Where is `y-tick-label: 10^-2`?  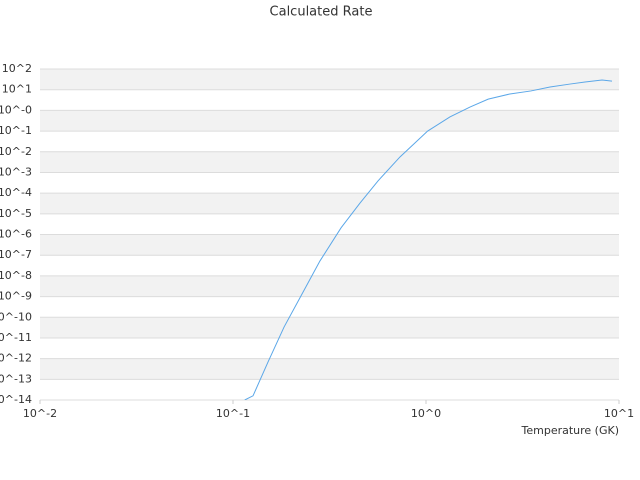
y-tick-label: 10^-2 is located at coordinates (16, 151).